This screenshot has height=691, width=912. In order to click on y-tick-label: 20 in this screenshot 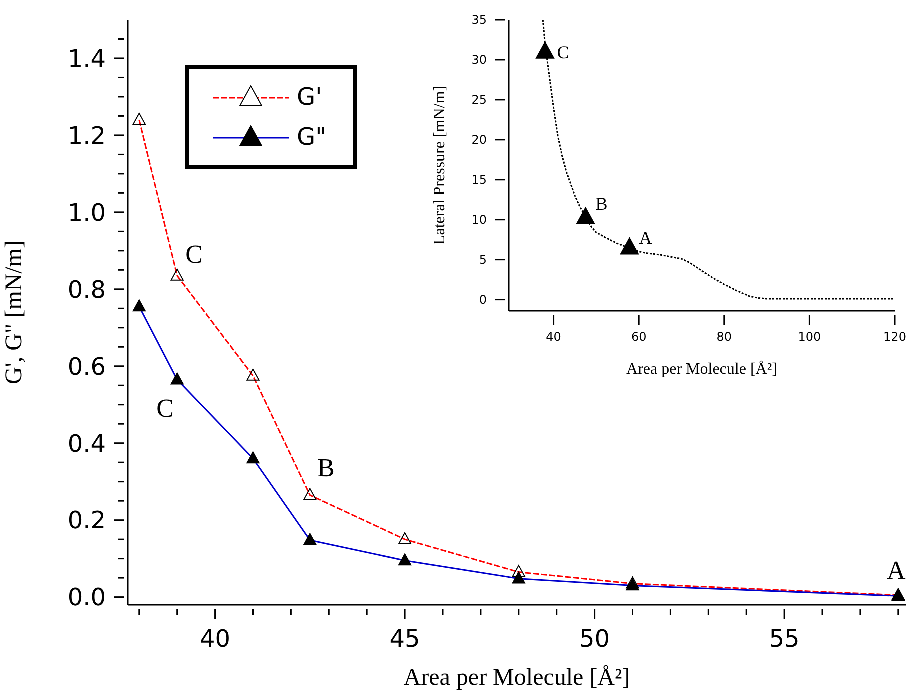, I will do `click(479, 140)`.